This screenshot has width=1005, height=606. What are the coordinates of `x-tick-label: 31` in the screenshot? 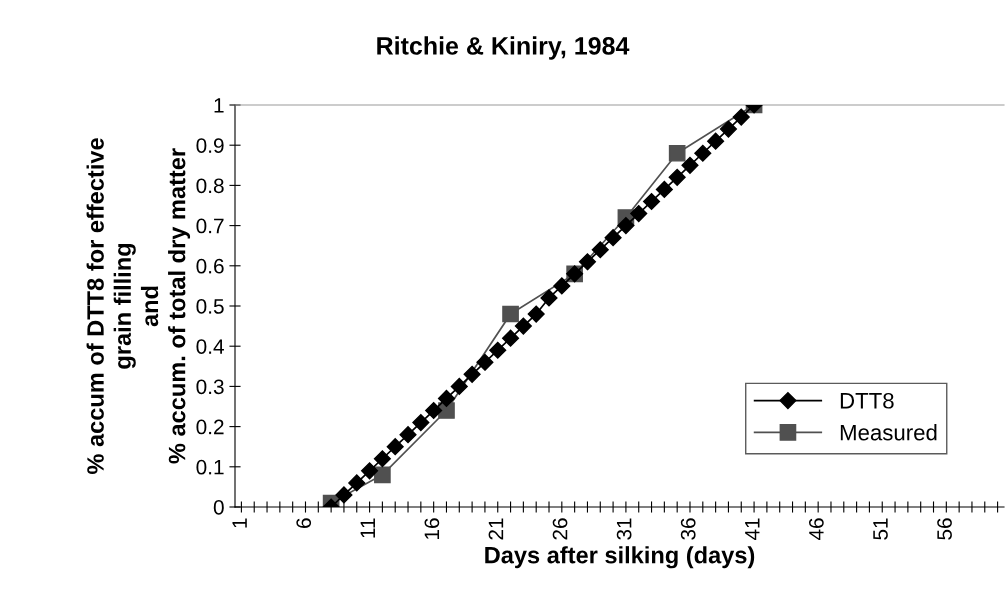 It's located at (624, 529).